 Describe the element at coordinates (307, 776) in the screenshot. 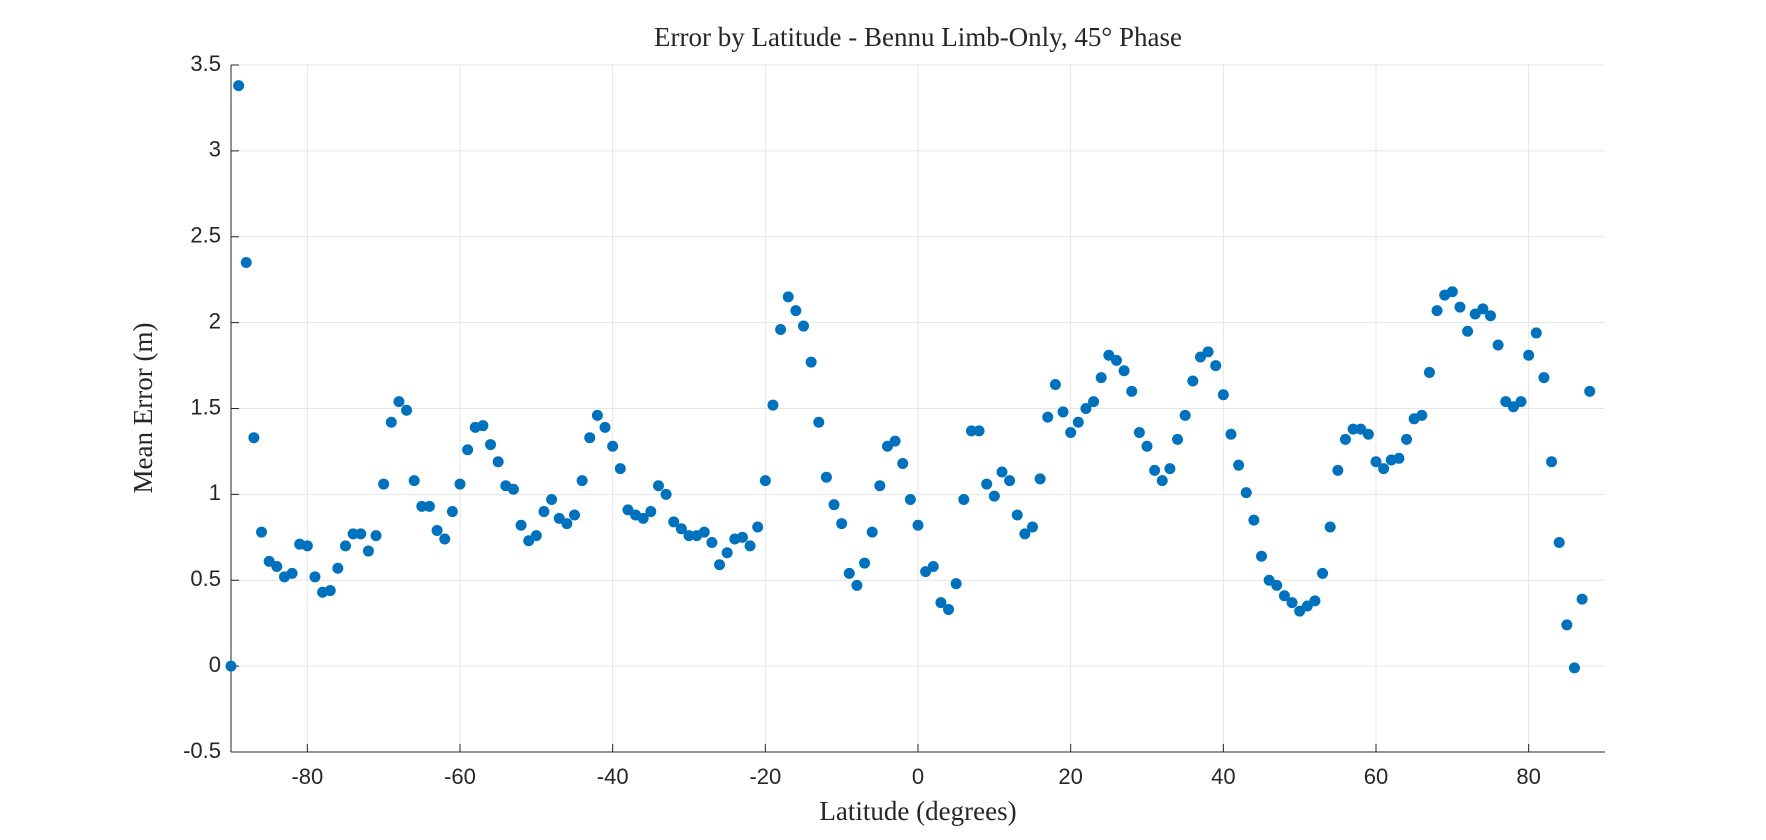

I see `x-tick-label: -80` at that location.